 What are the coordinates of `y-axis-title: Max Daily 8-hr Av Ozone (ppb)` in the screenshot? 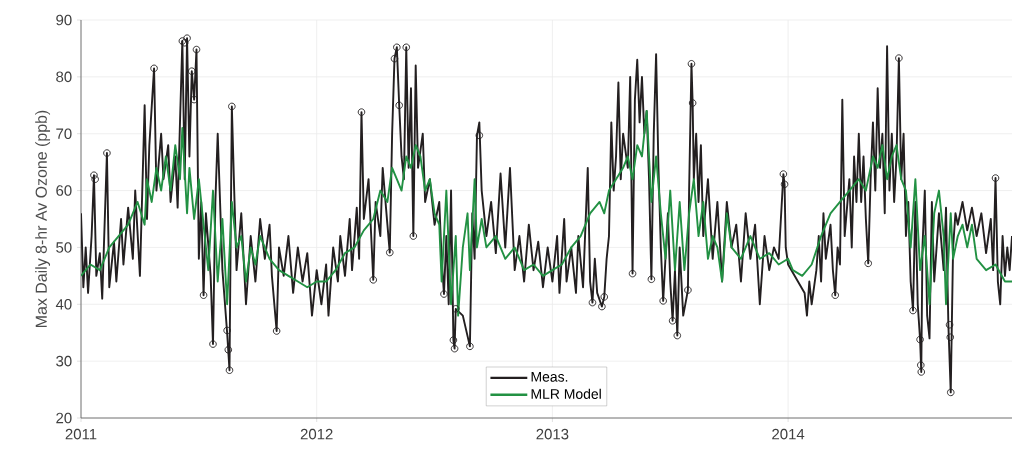 It's located at (43, 218).